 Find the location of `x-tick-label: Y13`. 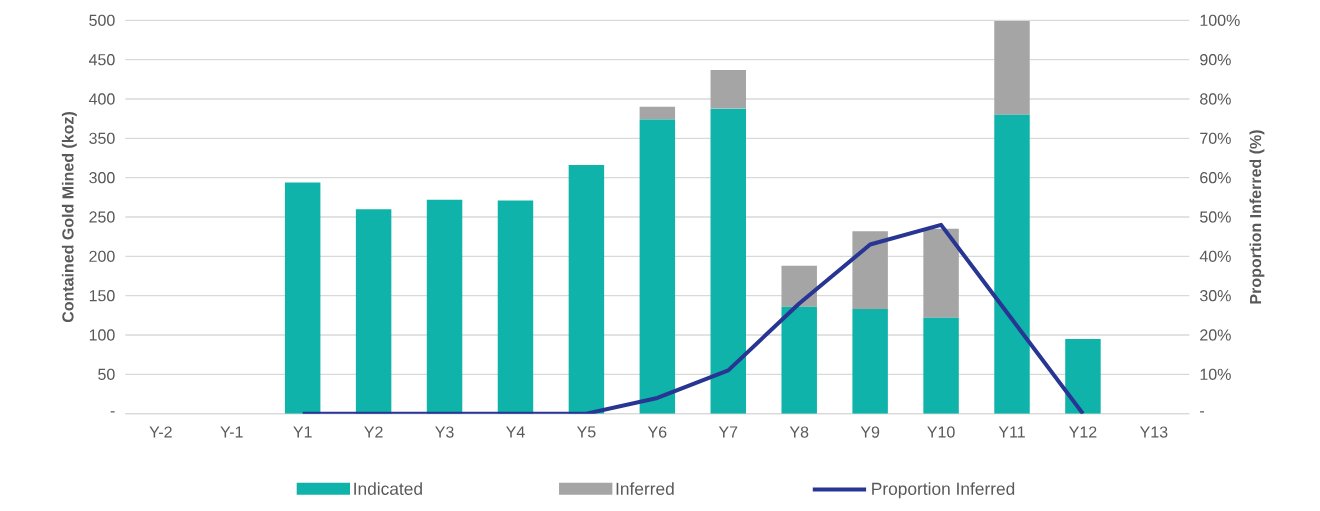

x-tick-label: Y13 is located at coordinates (1154, 432).